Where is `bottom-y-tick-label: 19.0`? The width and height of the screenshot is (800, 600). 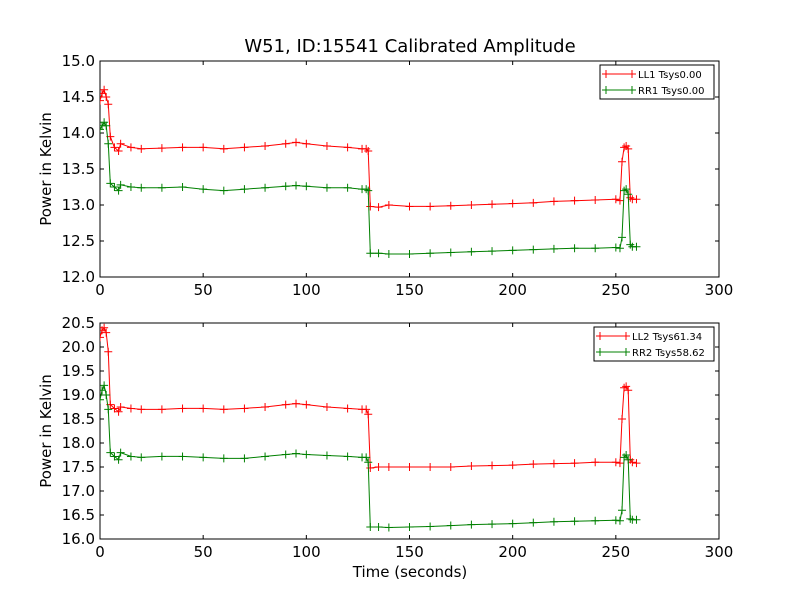 bottom-y-tick-label: 19.0 is located at coordinates (78, 395).